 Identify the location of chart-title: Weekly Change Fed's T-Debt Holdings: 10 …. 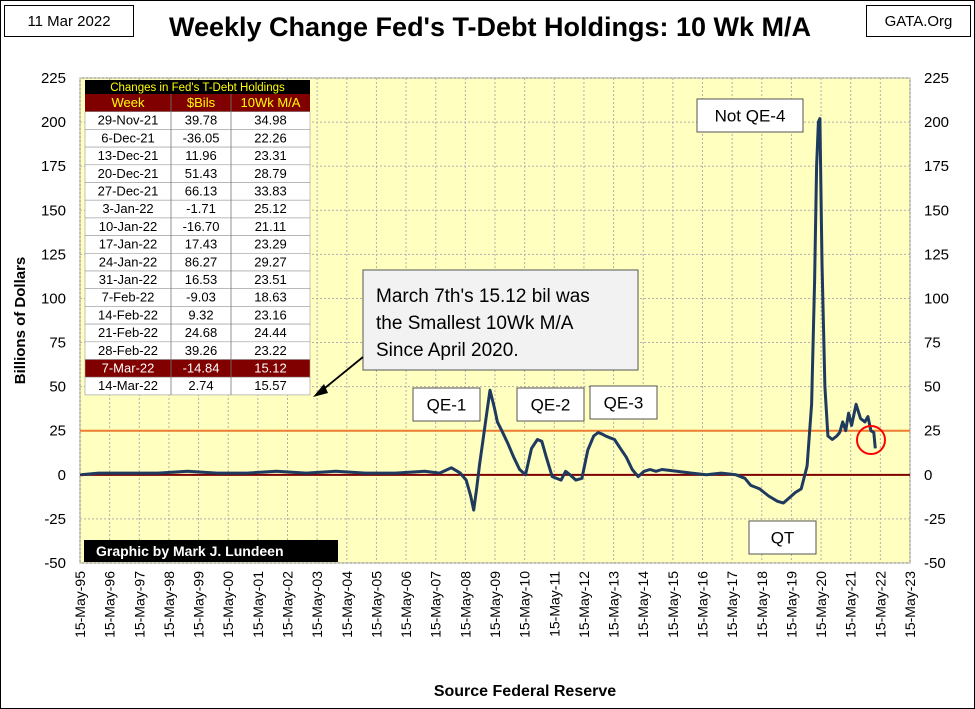
(489, 27).